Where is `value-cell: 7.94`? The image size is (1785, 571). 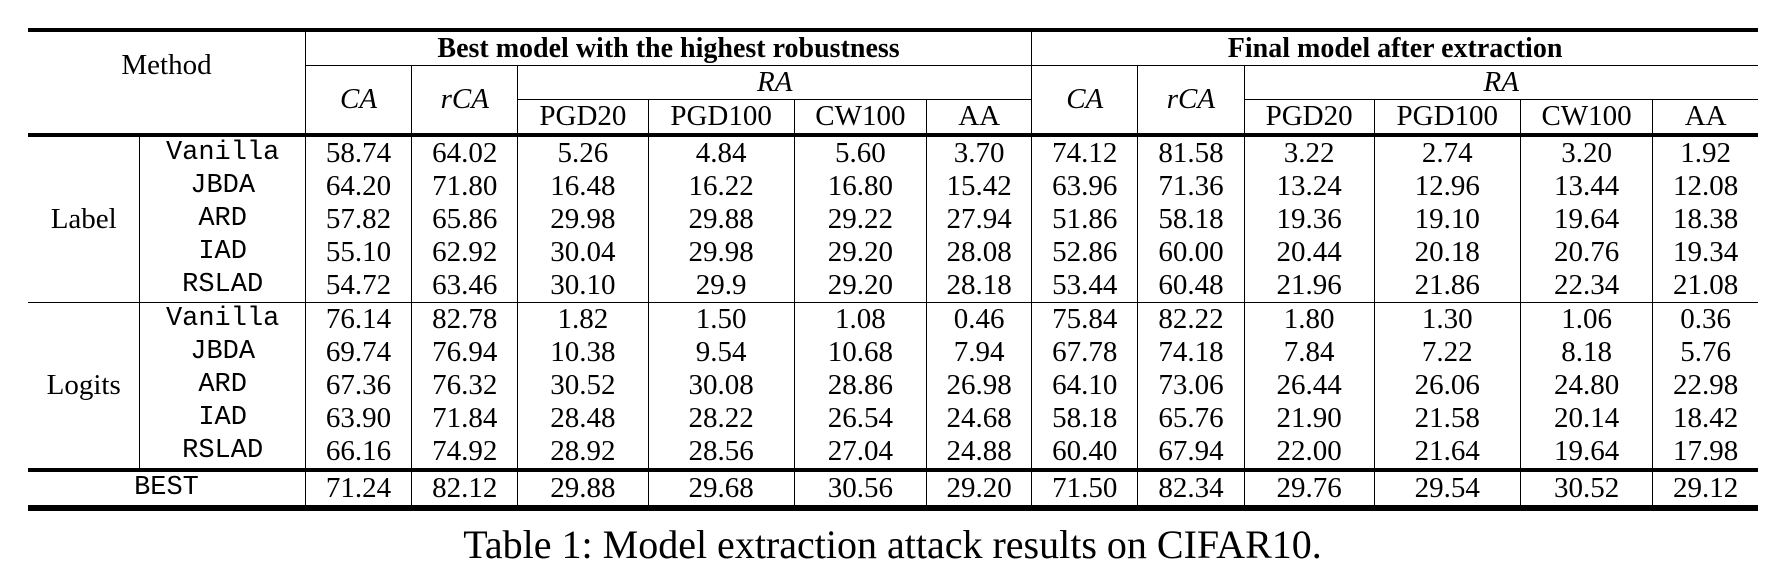 value-cell: 7.94 is located at coordinates (979, 352).